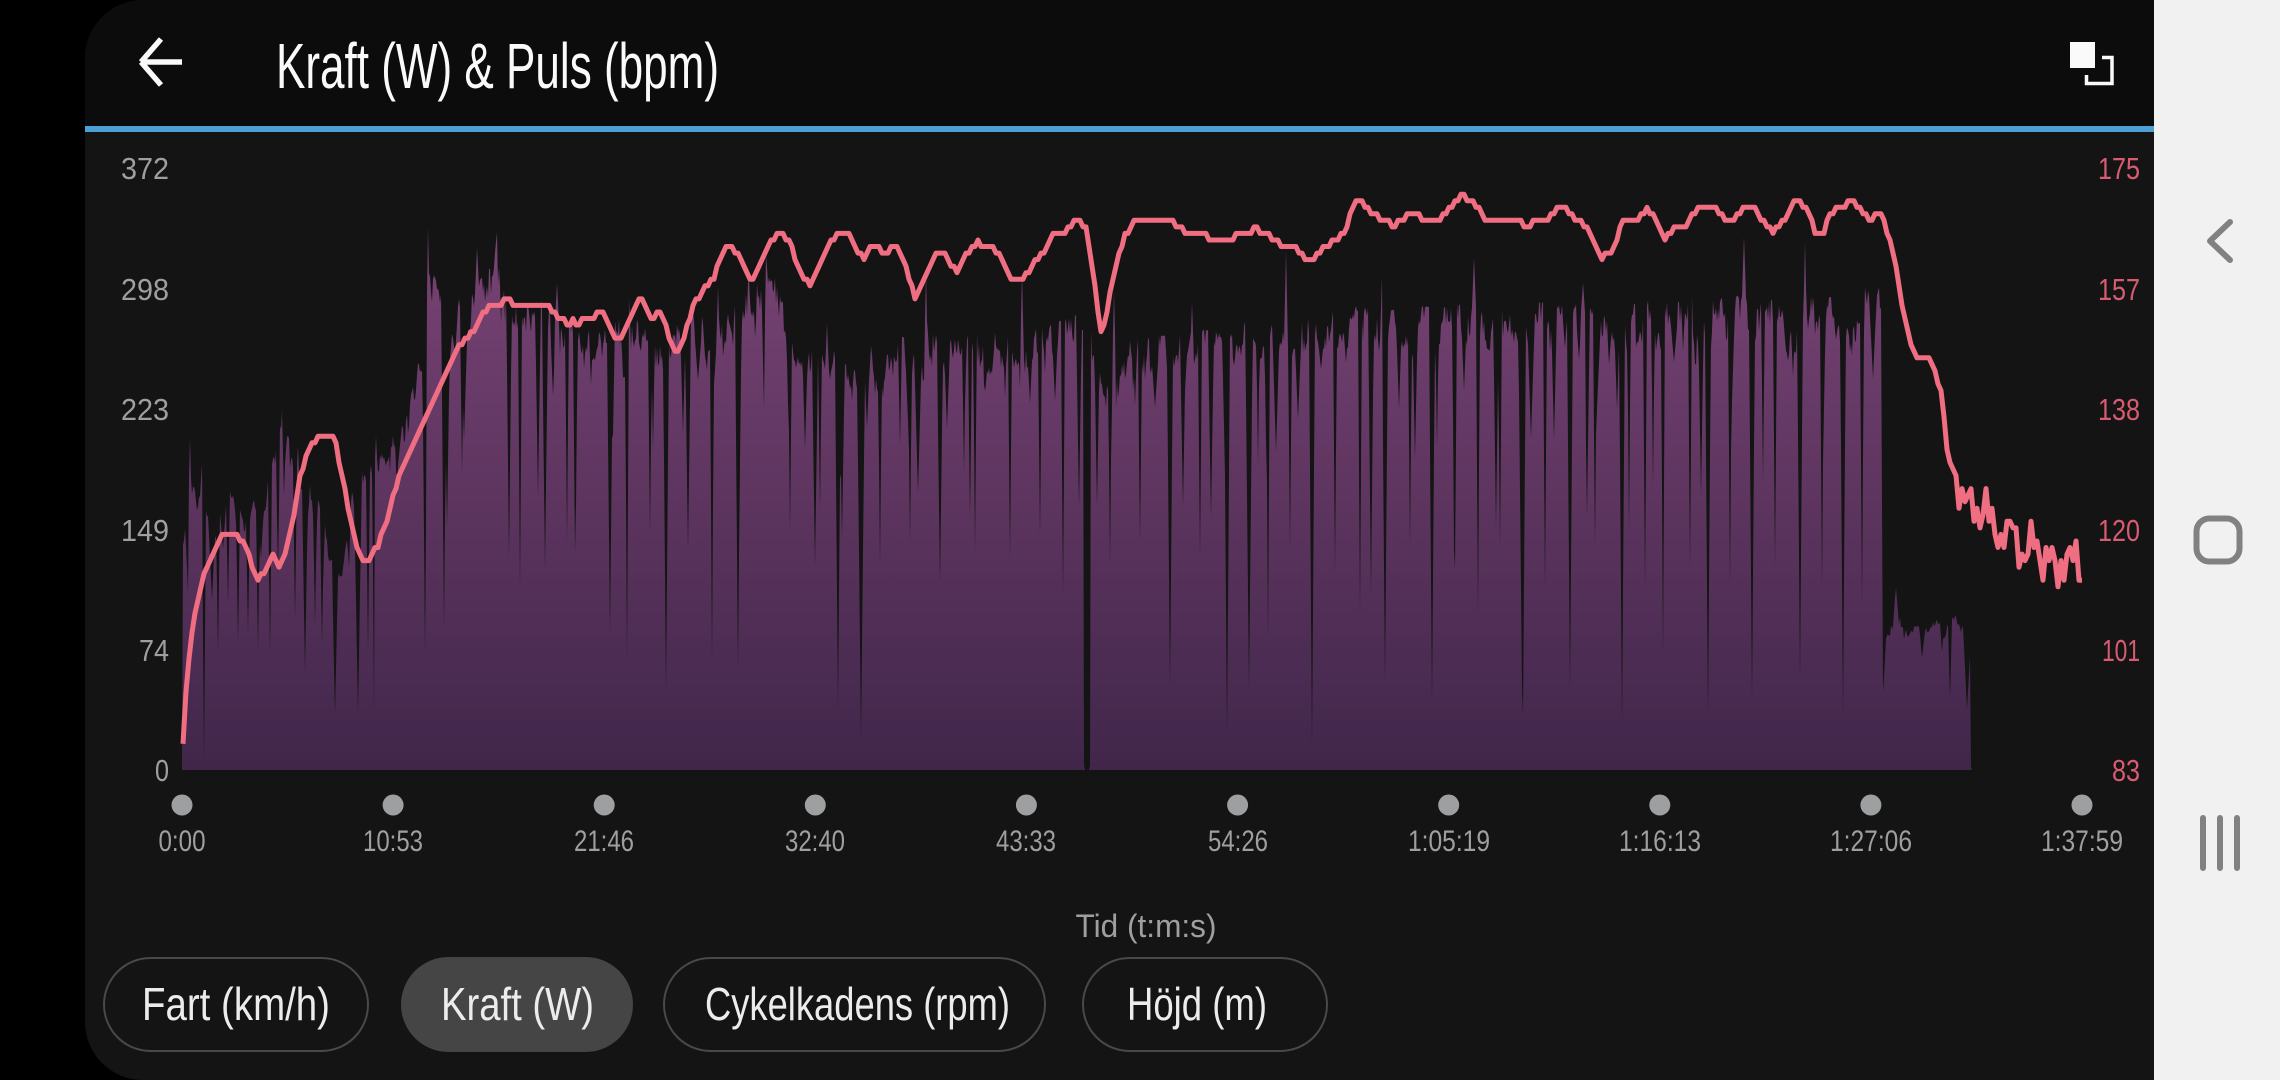 This screenshot has height=1080, width=2280. I want to click on svg-text: 120, so click(2119, 530).